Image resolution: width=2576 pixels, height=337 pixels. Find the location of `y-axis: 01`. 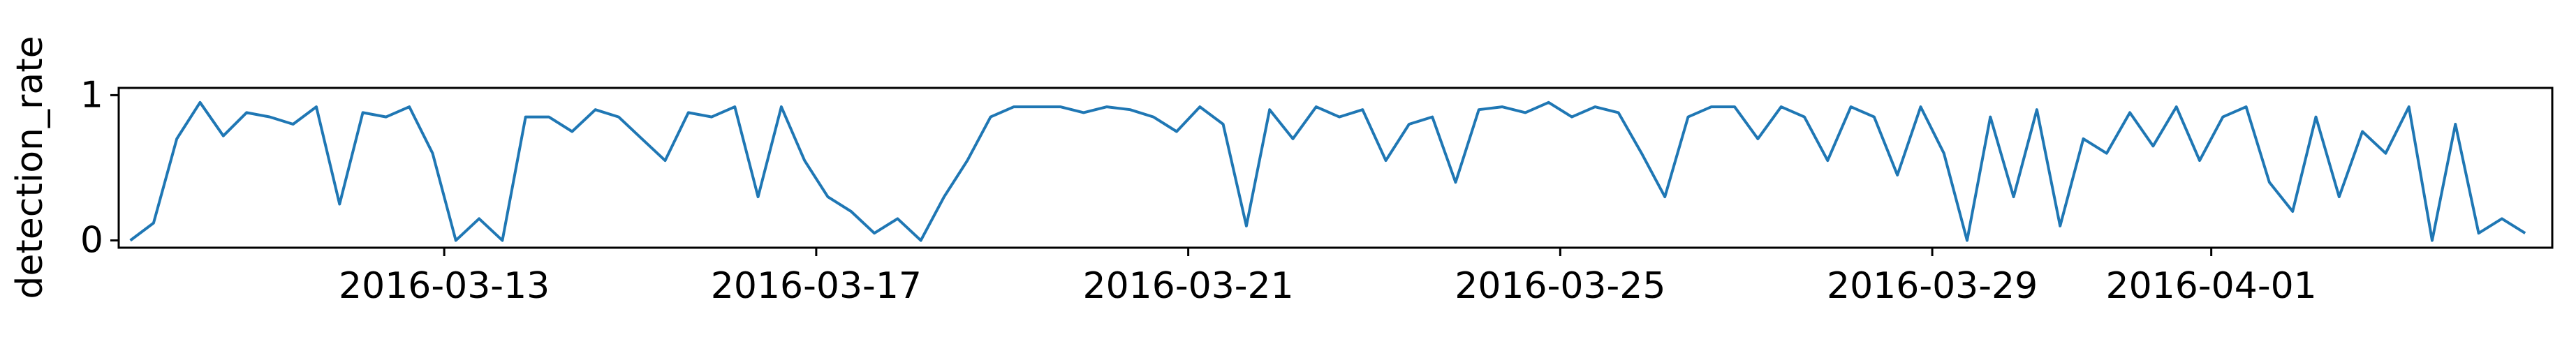

y-axis: 01 is located at coordinates (99, 168).